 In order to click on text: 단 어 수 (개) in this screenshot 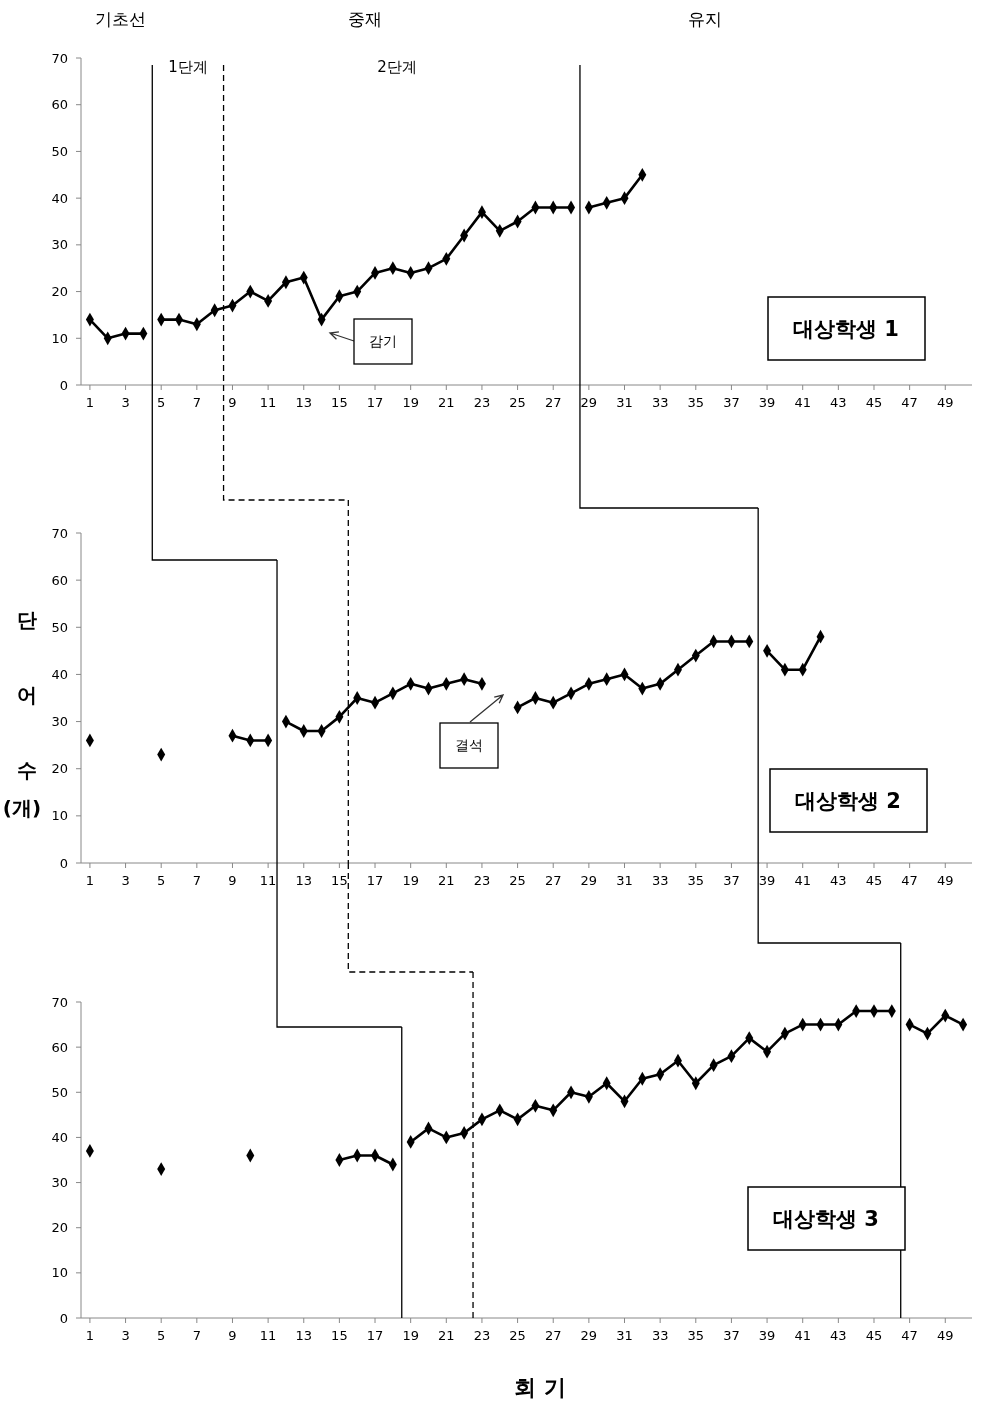, I will do `click(22, 714)`.